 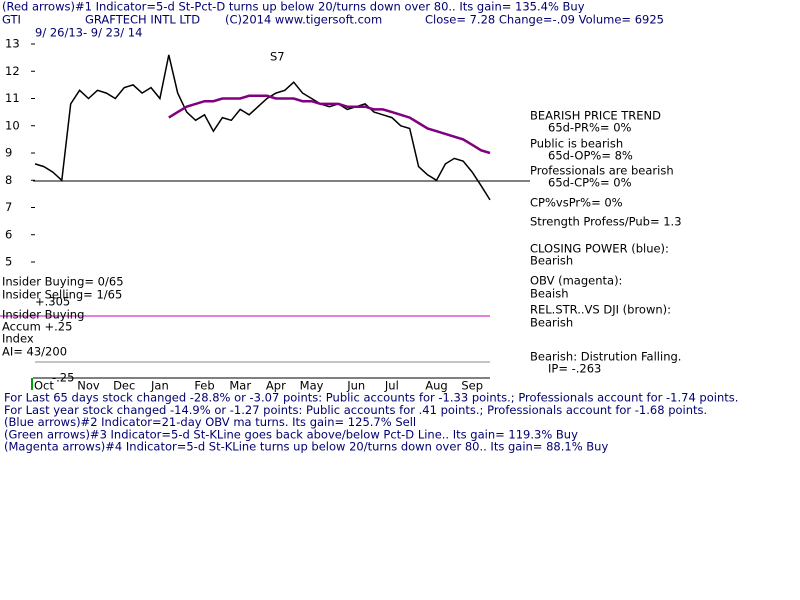 What do you see at coordinates (8, 180) in the screenshot?
I see `y-tick-label: 8` at bounding box center [8, 180].